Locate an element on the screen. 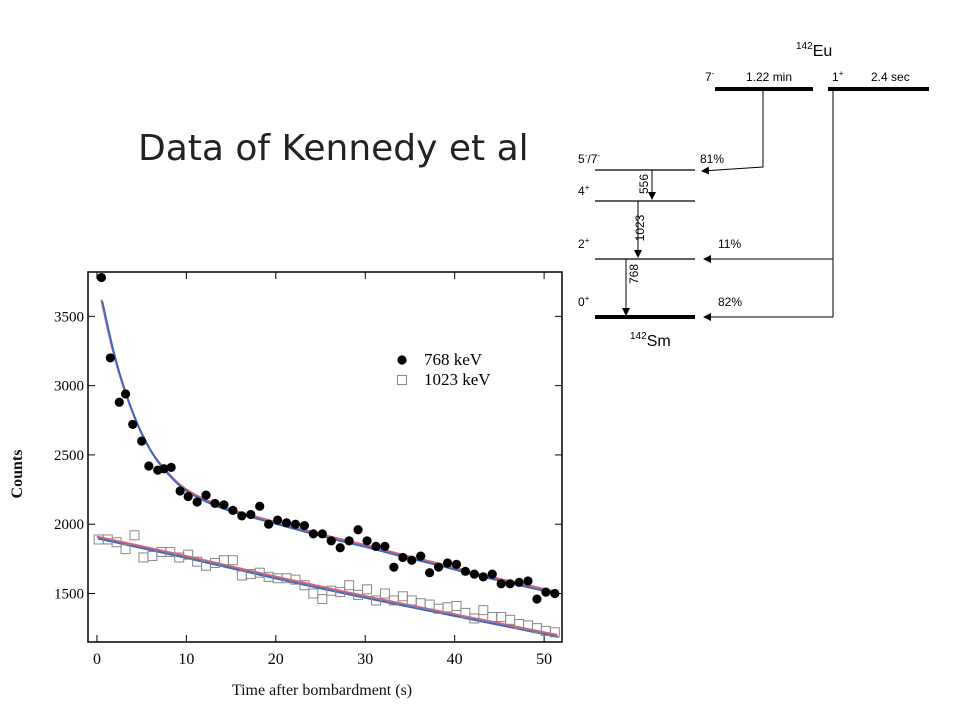 The height and width of the screenshot is (720, 960). beta-feed-7minus is located at coordinates (732, 133).